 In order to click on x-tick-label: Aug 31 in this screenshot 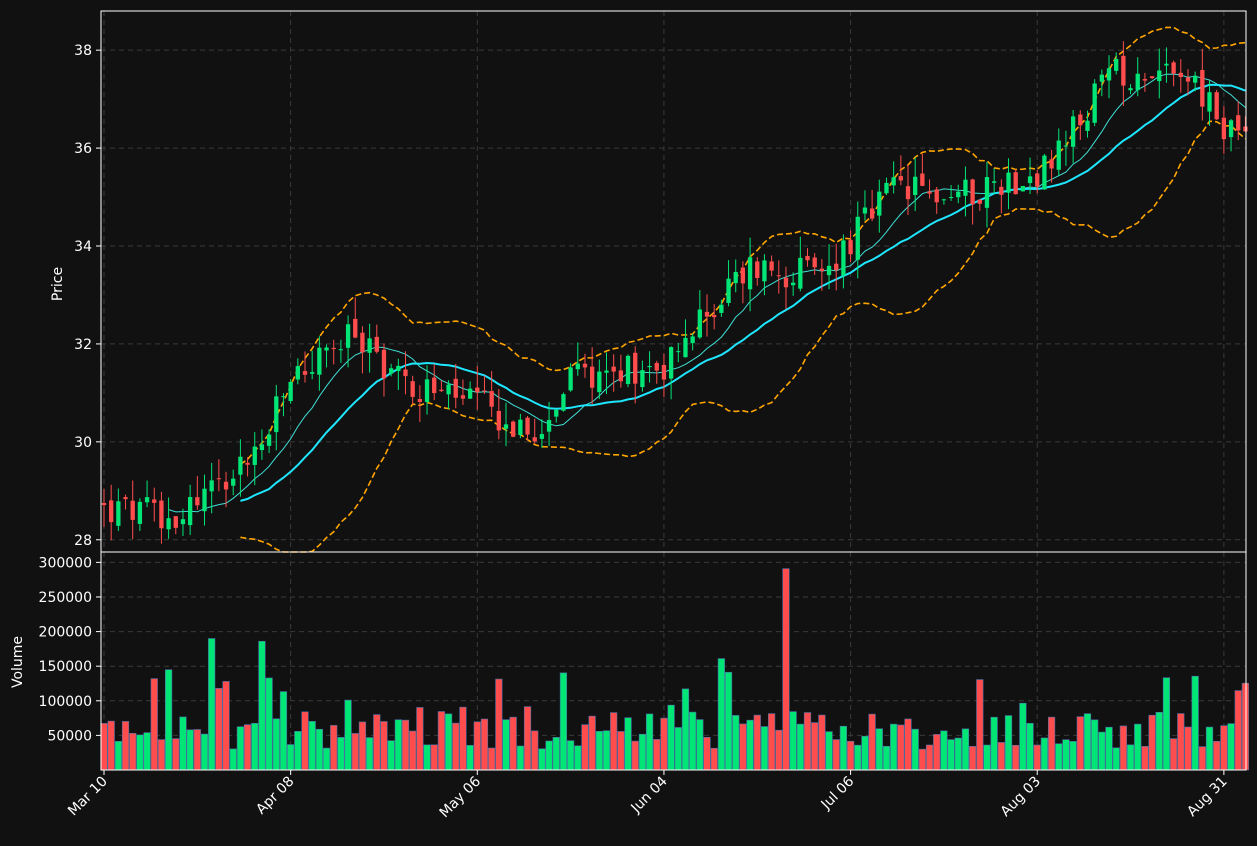, I will do `click(1207, 797)`.